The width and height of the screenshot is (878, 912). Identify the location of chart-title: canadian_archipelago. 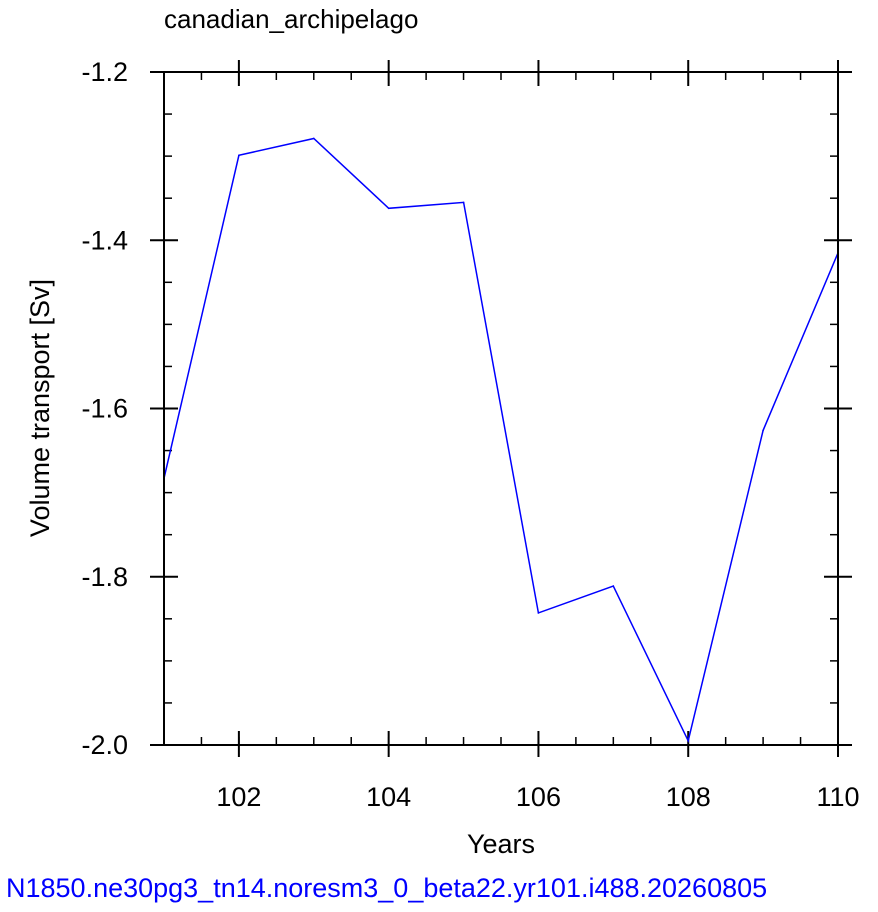
(291, 19).